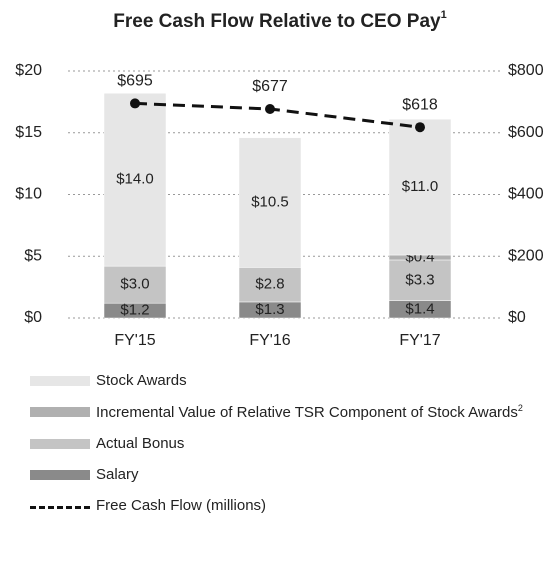 This screenshot has height=571, width=560. Describe the element at coordinates (517, 317) in the screenshot. I see `y2-tick-label: $0` at that location.